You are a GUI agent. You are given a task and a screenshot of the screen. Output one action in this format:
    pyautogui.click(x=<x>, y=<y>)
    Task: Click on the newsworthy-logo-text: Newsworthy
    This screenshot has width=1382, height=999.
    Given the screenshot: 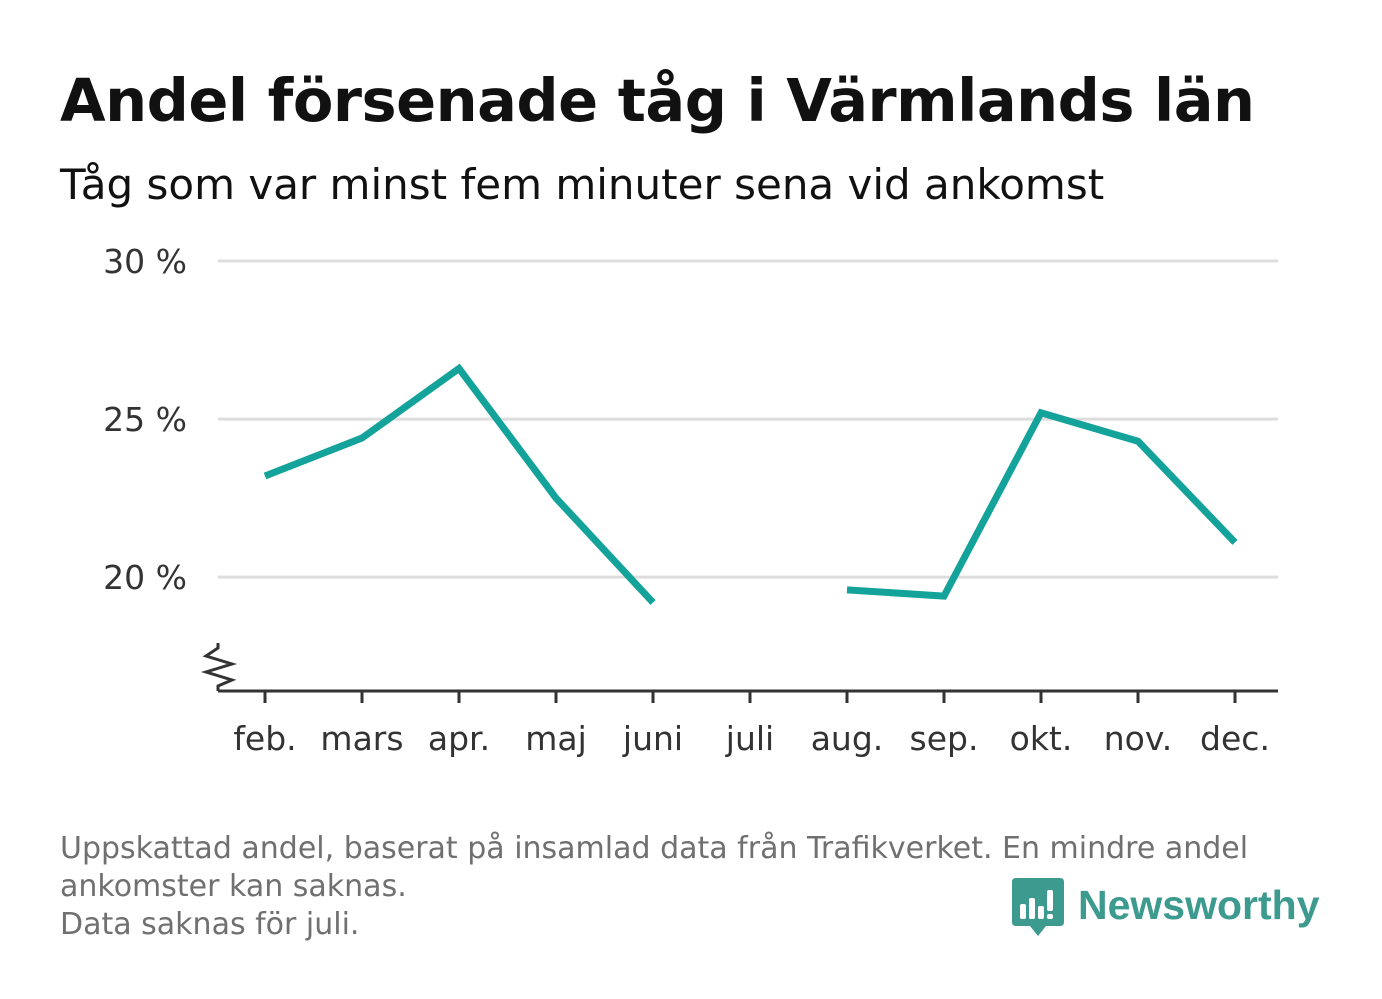 What is the action you would take?
    pyautogui.click(x=1199, y=904)
    